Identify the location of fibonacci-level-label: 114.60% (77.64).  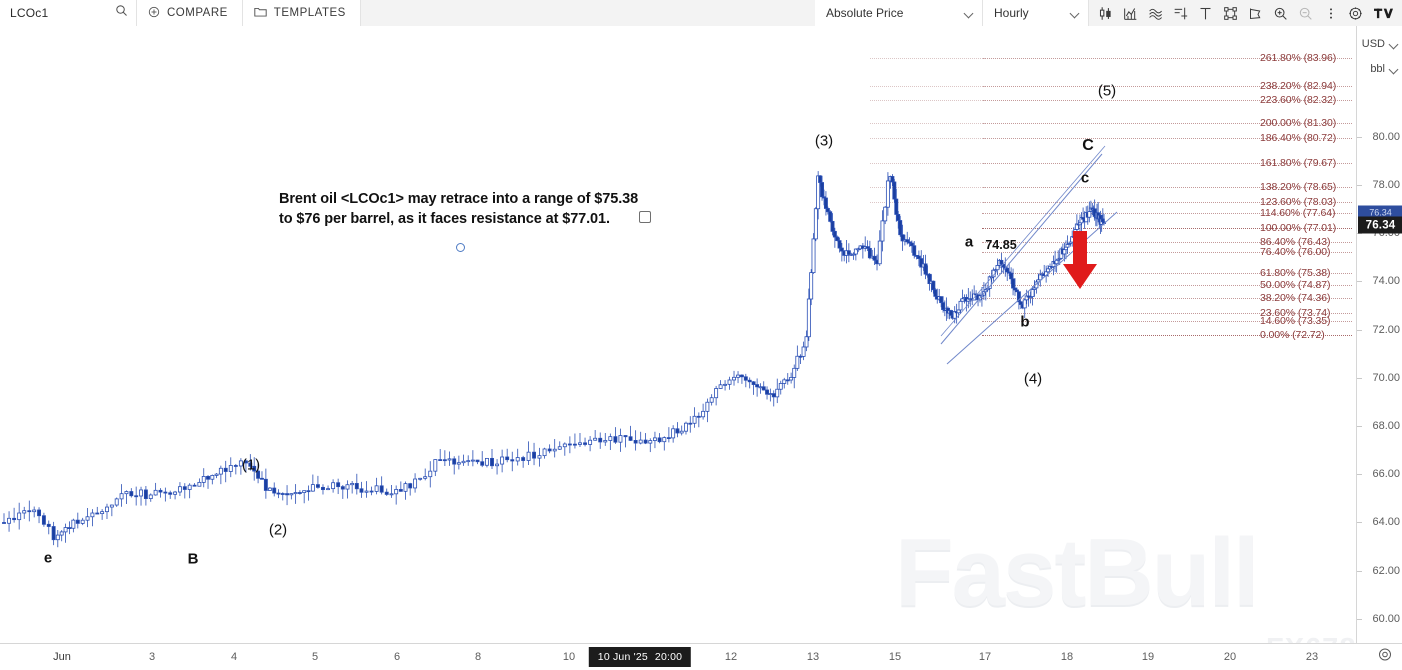
(1298, 213).